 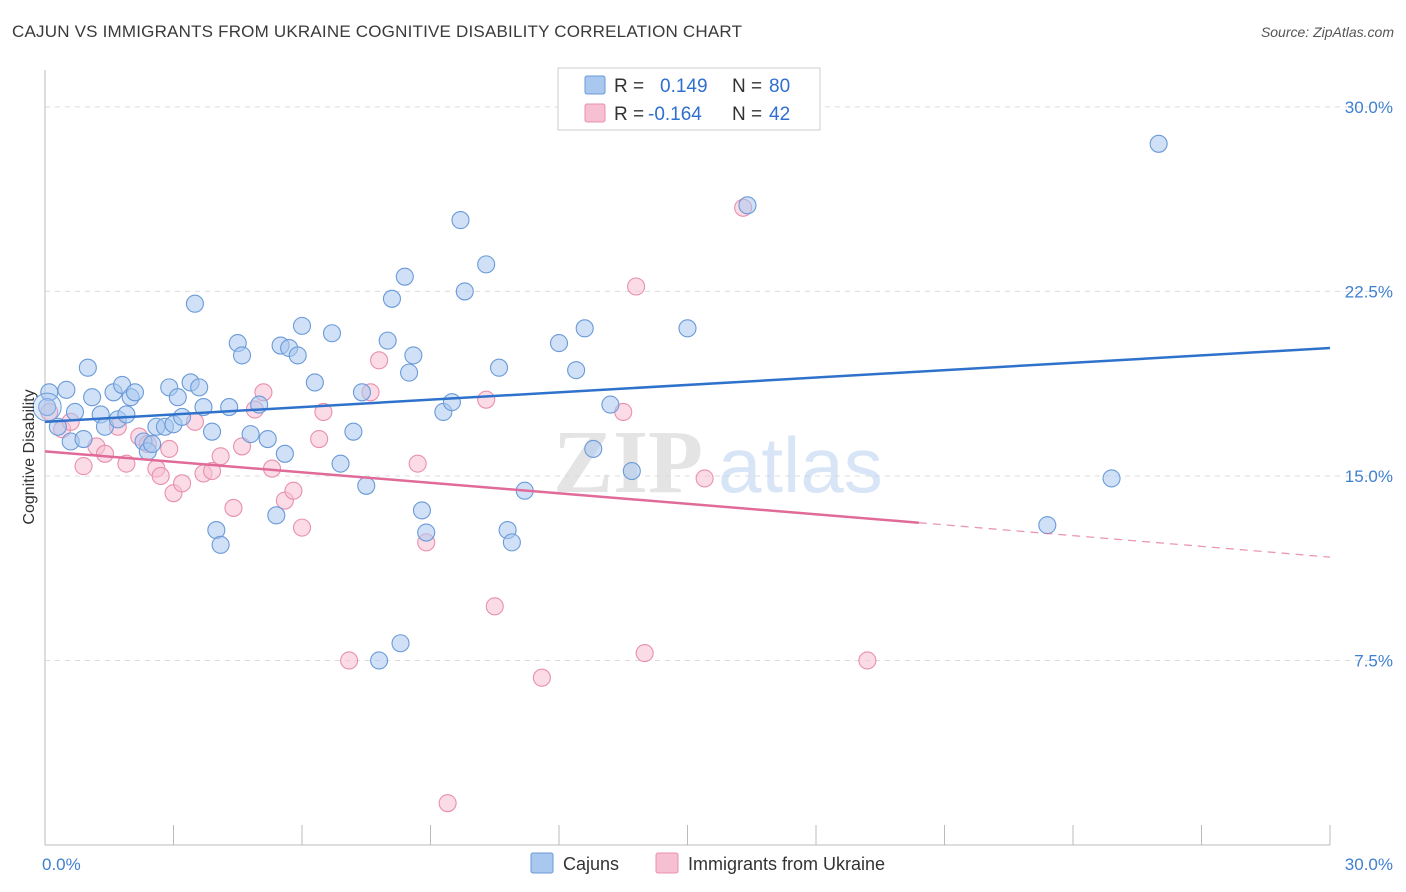 What do you see at coordinates (542, 863) in the screenshot?
I see `legend-bottom-swatch-cajuns` at bounding box center [542, 863].